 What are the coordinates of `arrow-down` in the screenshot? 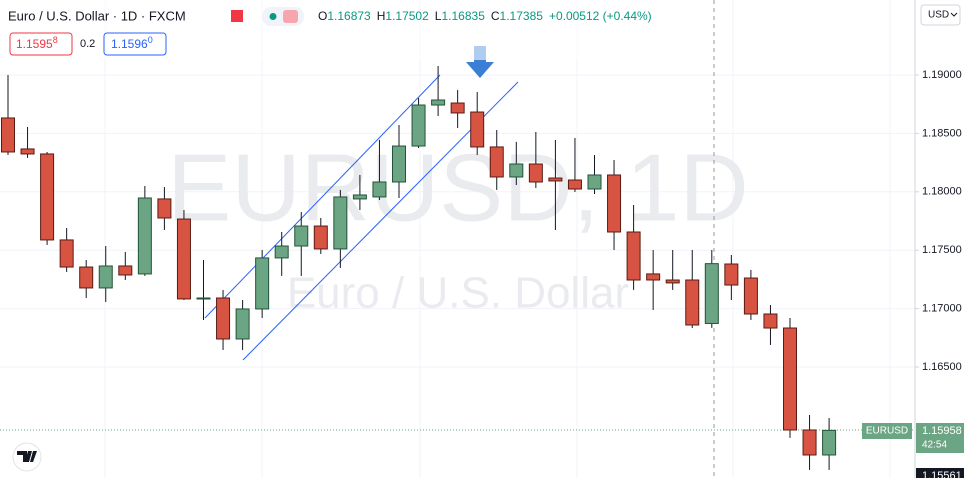 It's located at (480, 62).